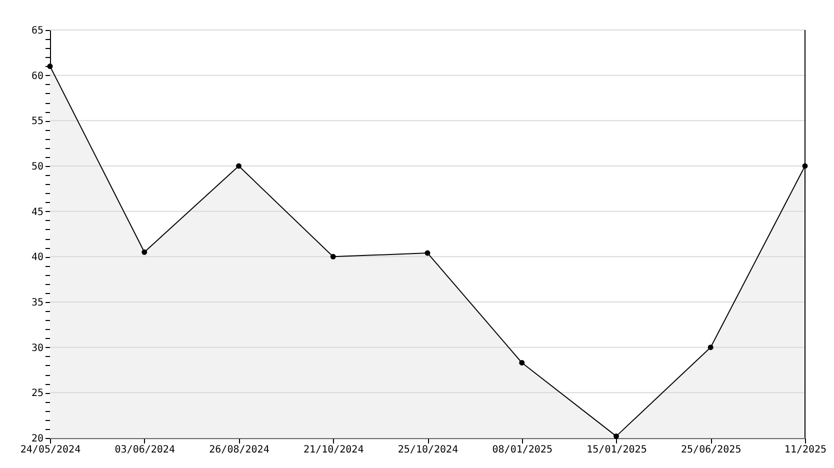 Image resolution: width=834 pixels, height=468 pixels. Describe the element at coordinates (37, 167) in the screenshot. I see `y-tick-label: 50` at that location.